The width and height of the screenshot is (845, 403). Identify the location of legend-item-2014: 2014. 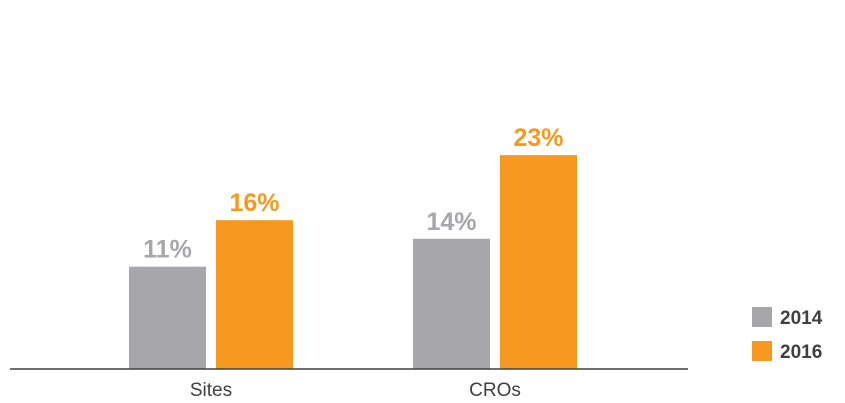
(787, 318).